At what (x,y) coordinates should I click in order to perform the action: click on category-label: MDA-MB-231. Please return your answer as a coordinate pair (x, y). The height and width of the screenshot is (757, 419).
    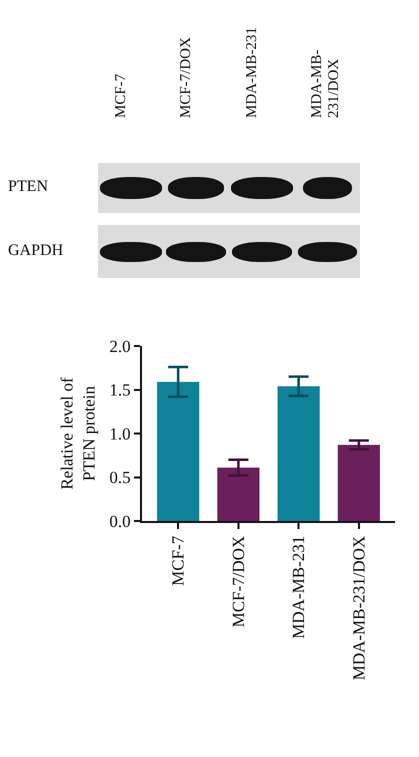
    Looking at the image, I should click on (252, 72).